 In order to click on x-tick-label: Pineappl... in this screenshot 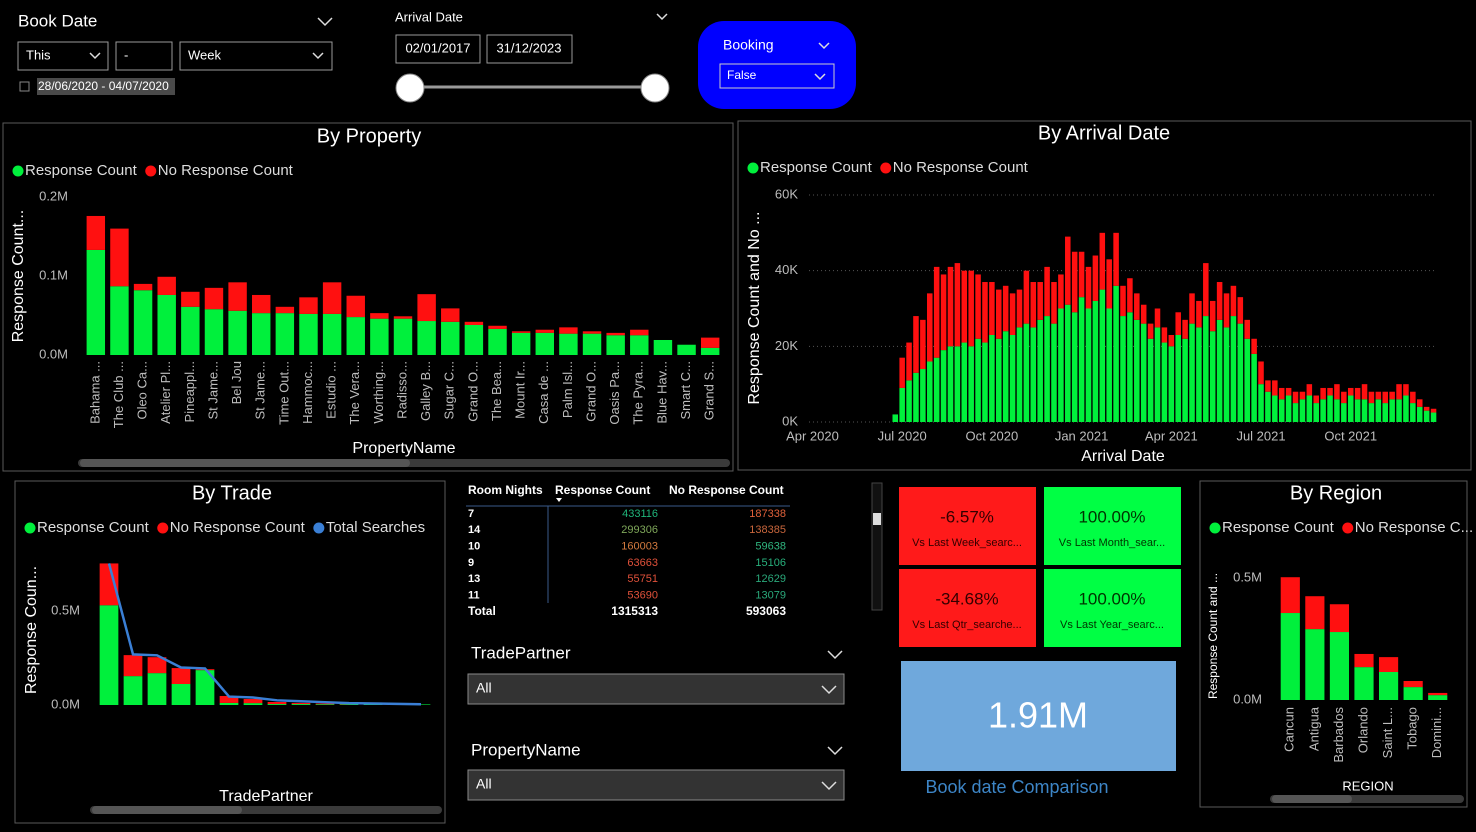, I will do `click(189, 391)`.